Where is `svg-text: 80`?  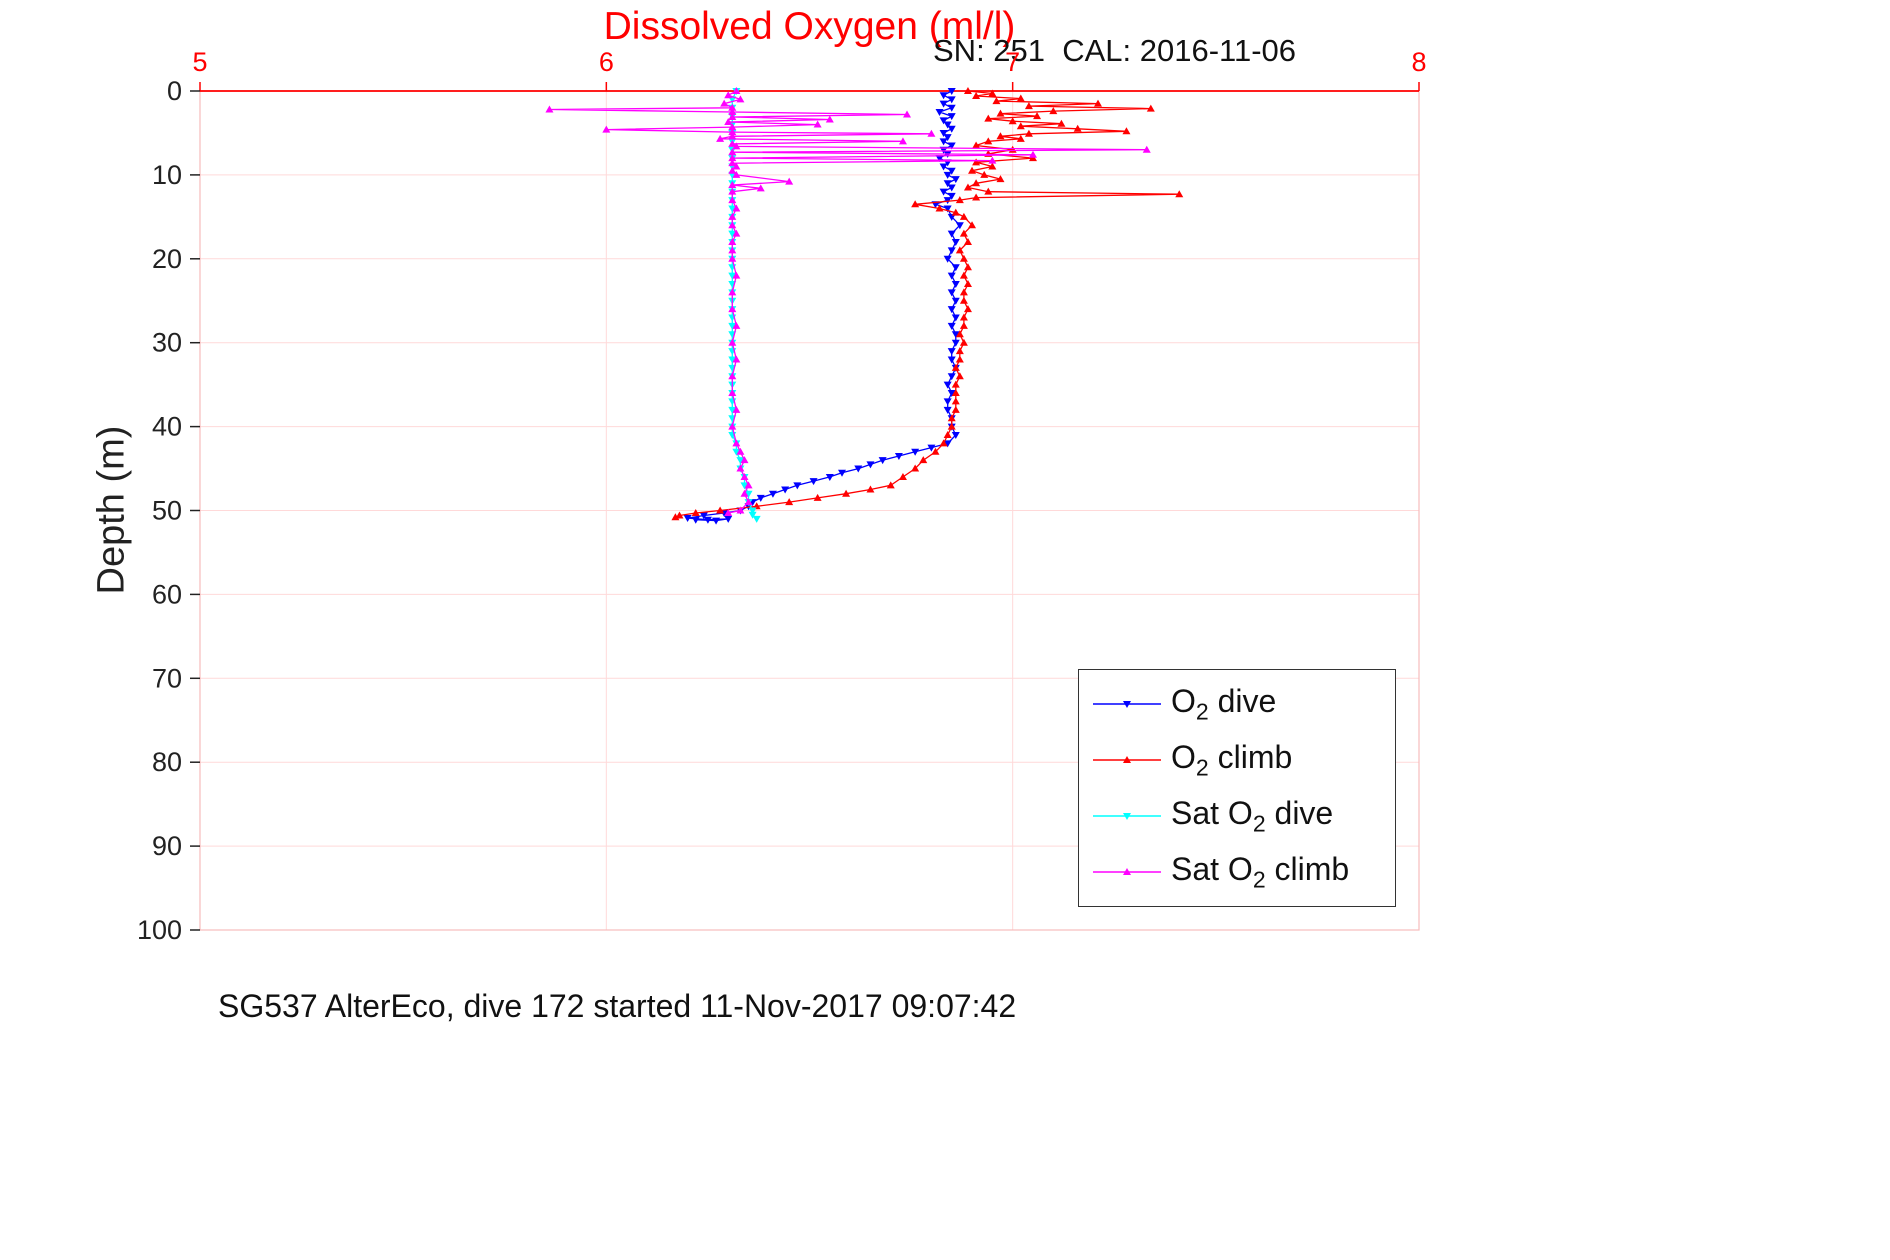 svg-text: 80 is located at coordinates (167, 762).